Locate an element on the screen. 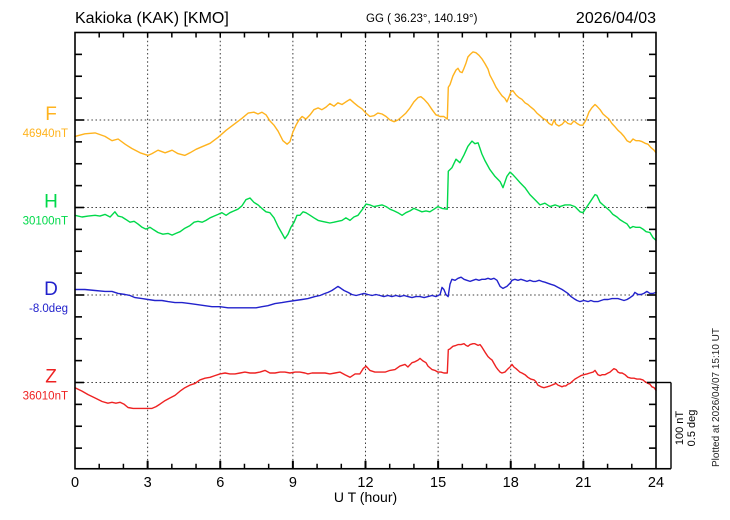  channel-letter-Z: Z is located at coordinates (51, 377).